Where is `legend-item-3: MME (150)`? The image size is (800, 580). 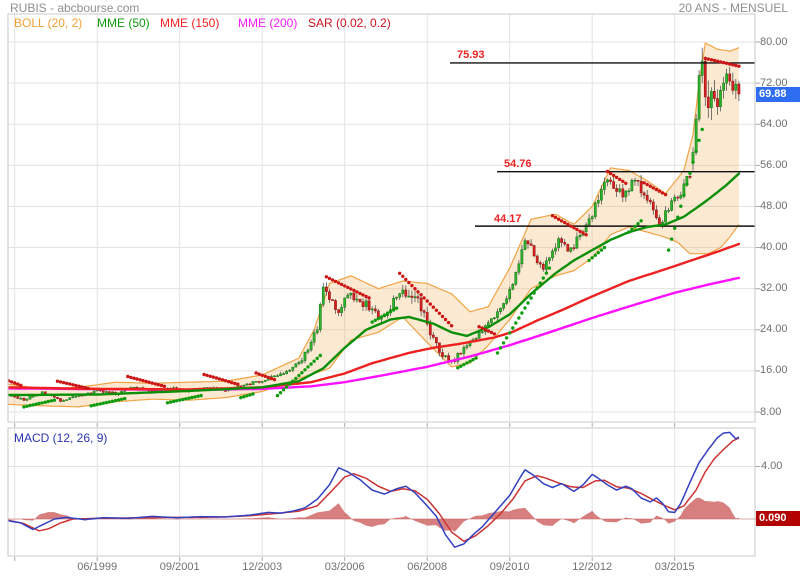 legend-item-3: MME (150) is located at coordinates (190, 23).